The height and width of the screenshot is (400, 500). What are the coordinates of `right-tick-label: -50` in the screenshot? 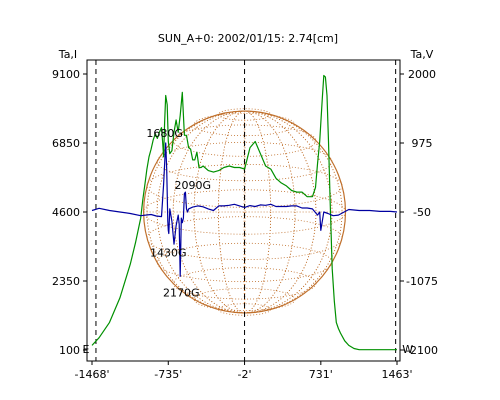 It's located at (422, 212).